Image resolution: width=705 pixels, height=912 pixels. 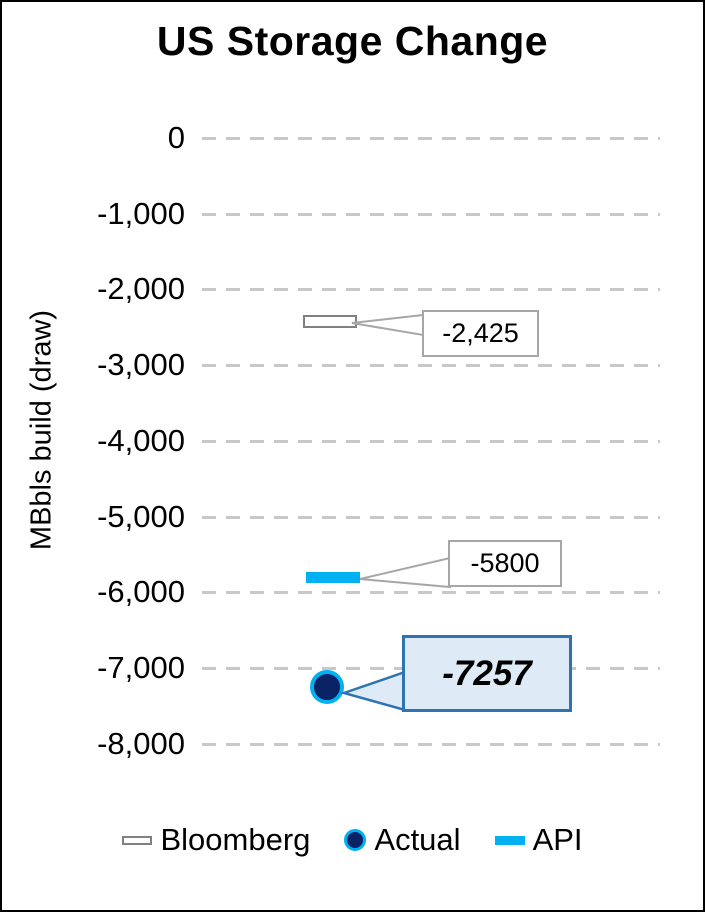 What do you see at coordinates (355, 840) in the screenshot?
I see `actual-legend-marker-icon` at bounding box center [355, 840].